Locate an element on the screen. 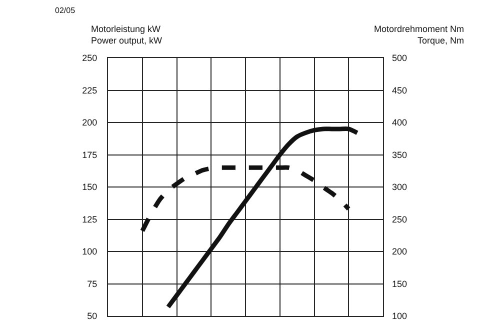 The height and width of the screenshot is (333, 500). y-tick-label: 125 is located at coordinates (90, 219).